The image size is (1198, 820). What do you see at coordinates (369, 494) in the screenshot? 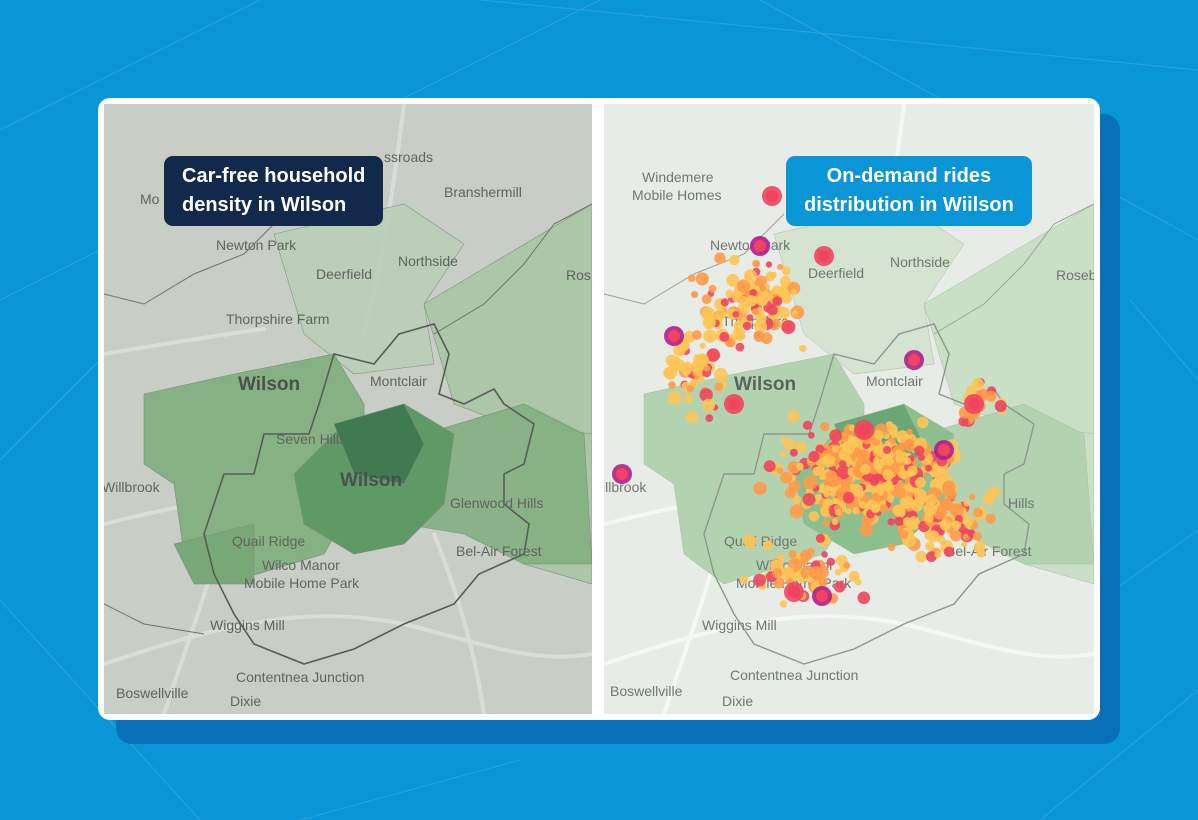
I see `city-boundary` at bounding box center [369, 494].